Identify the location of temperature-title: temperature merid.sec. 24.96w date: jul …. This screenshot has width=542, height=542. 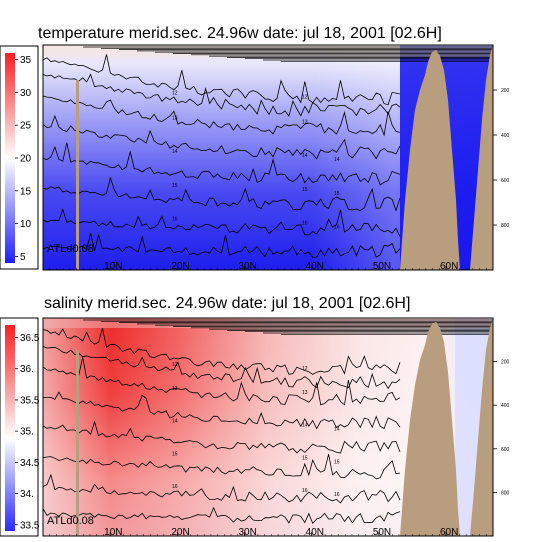
(240, 33).